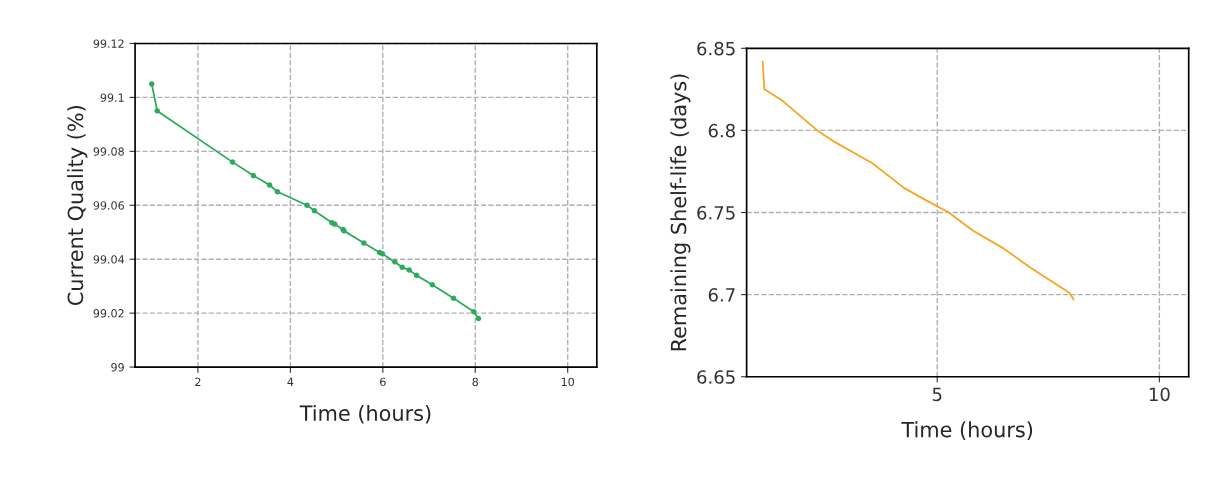 This screenshot has height=483, width=1228. What do you see at coordinates (108, 151) in the screenshot?
I see `y-tick-label: 99.08` at bounding box center [108, 151].